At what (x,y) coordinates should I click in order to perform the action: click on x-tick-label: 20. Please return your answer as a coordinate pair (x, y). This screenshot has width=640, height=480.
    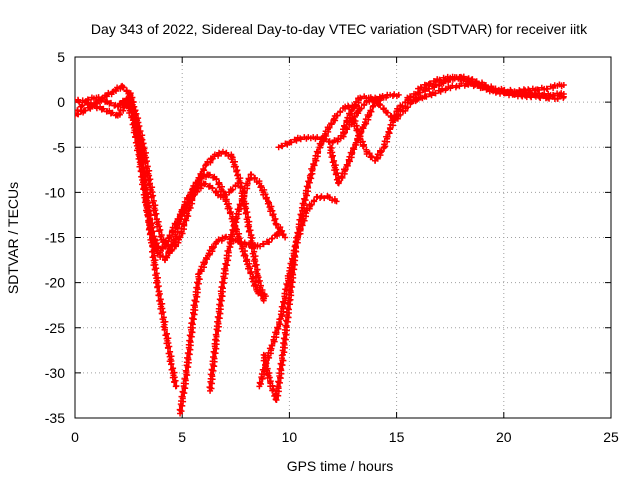
    Looking at the image, I should click on (504, 437).